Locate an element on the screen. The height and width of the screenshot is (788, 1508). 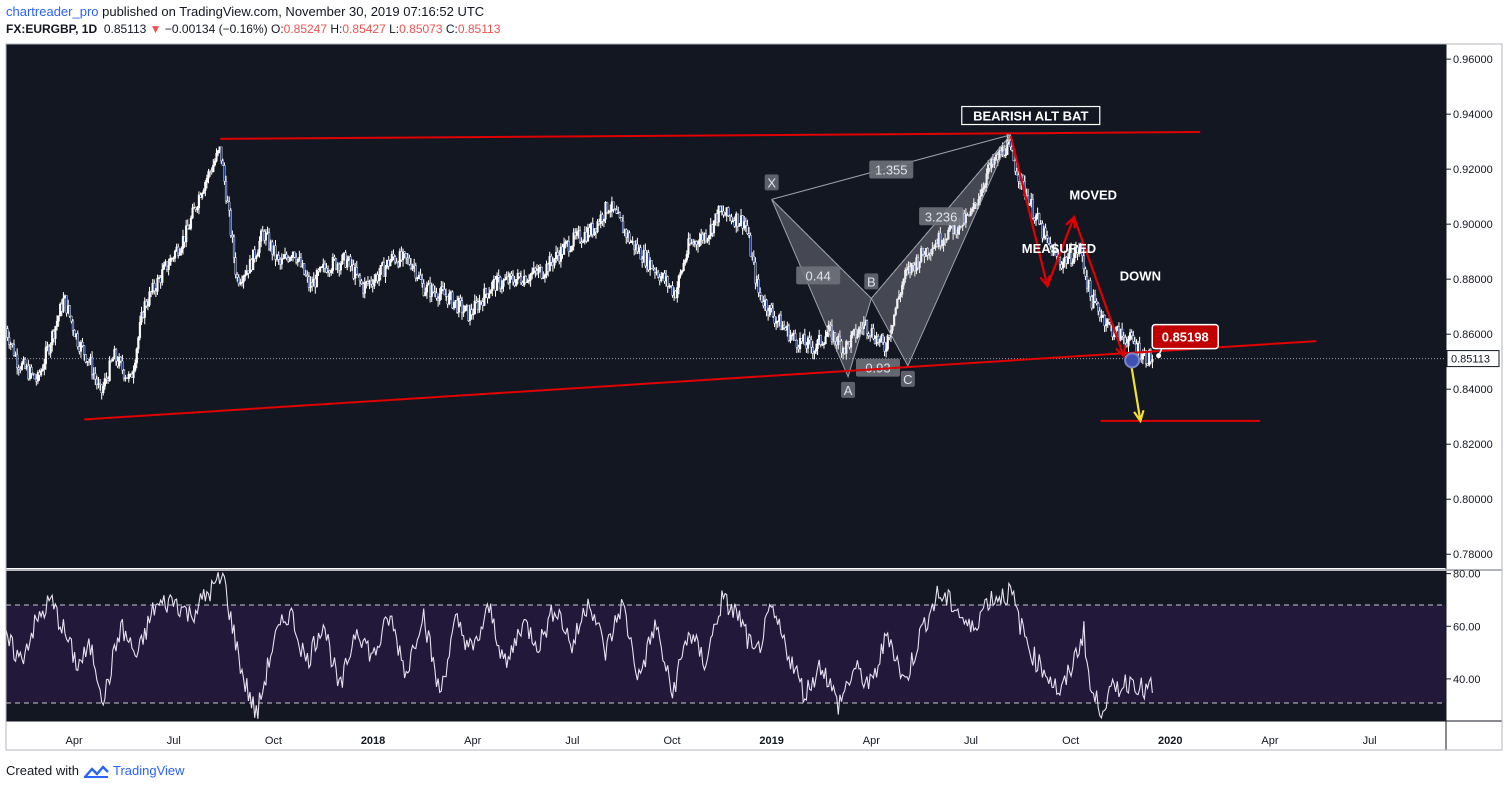
target-circle is located at coordinates (1132, 360).